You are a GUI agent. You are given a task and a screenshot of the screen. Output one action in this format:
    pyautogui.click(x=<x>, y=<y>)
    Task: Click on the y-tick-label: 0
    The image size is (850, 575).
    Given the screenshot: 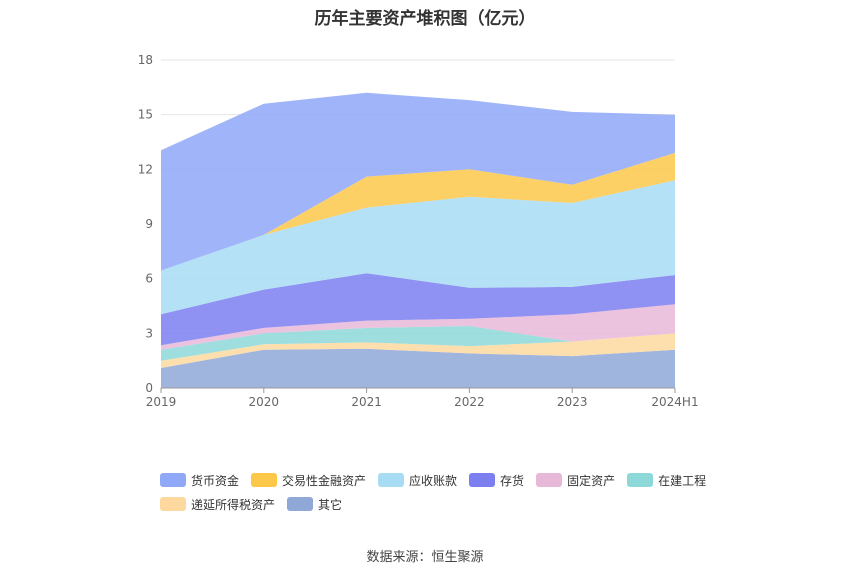 What is the action you would take?
    pyautogui.click(x=149, y=388)
    